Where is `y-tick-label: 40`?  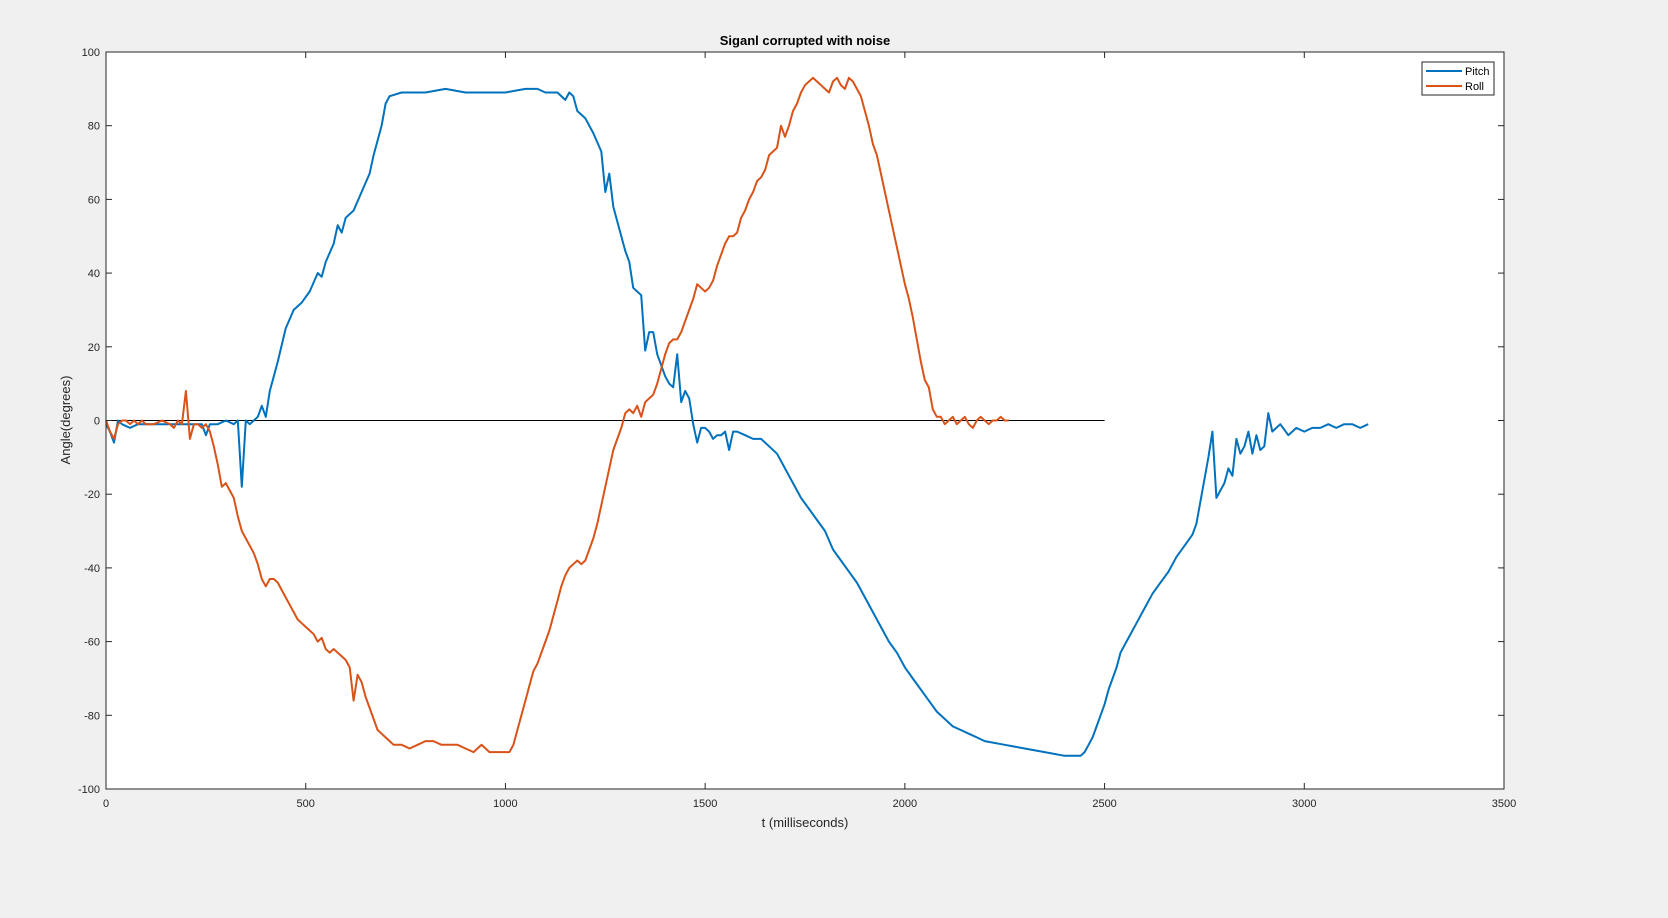 y-tick-label: 40 is located at coordinates (94, 274).